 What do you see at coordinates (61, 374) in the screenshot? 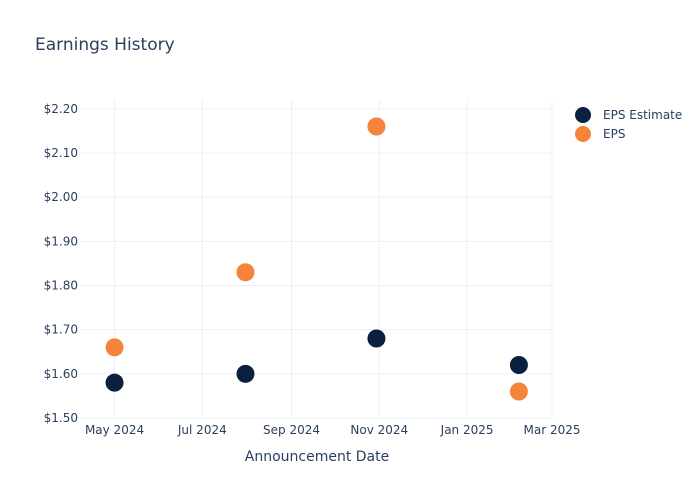
I see `y-tick-label: $1.60` at bounding box center [61, 374].